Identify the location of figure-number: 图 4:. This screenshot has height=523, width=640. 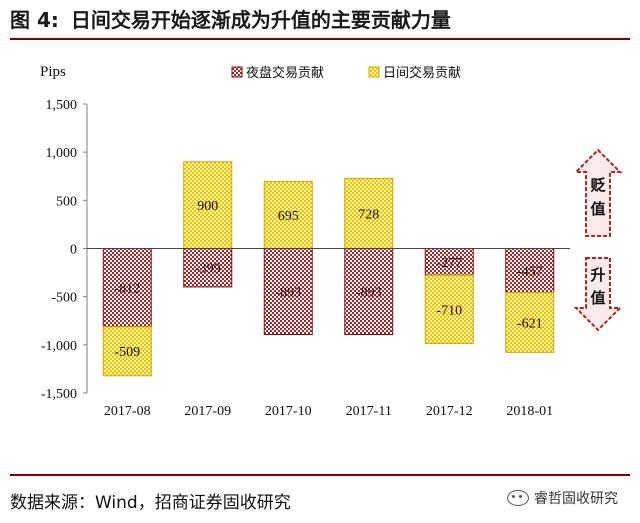
(34, 19).